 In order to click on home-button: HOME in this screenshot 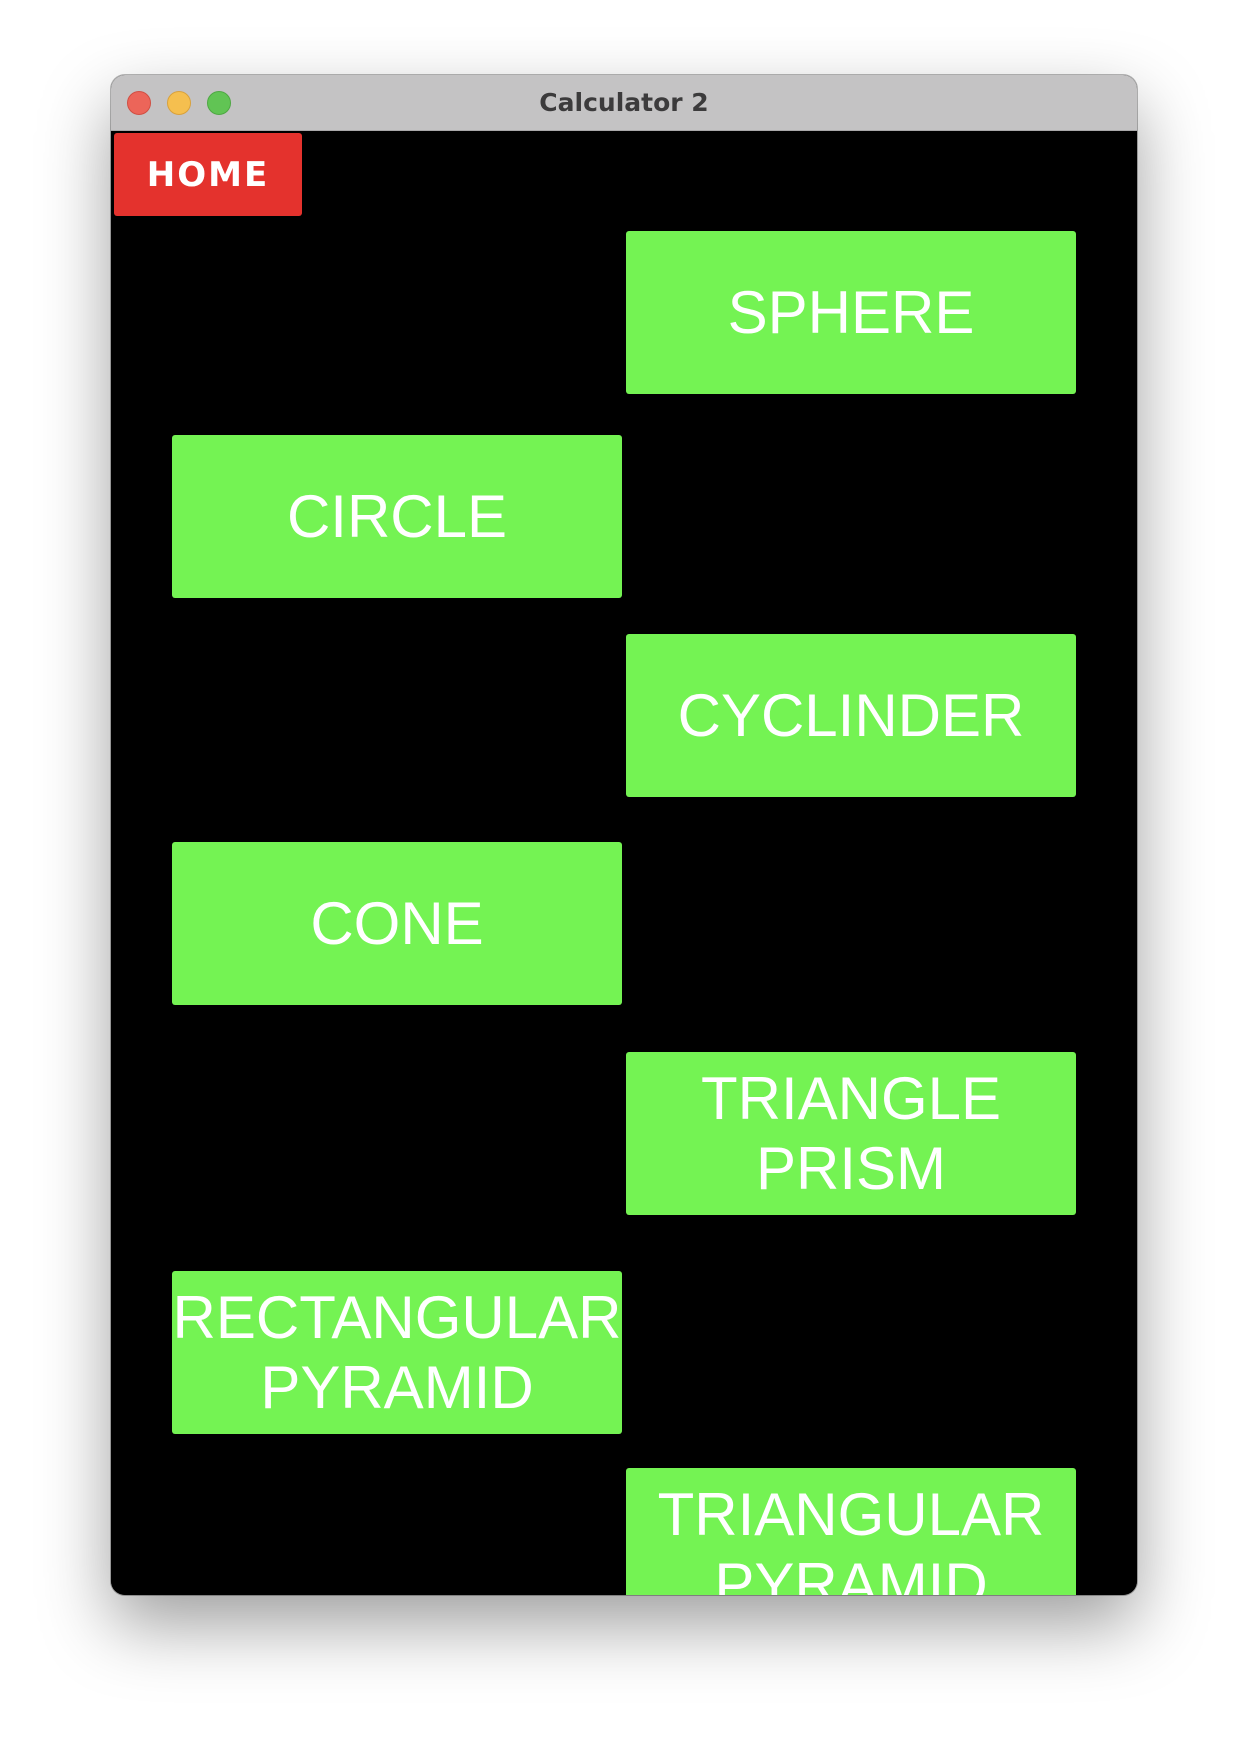, I will do `click(208, 174)`.